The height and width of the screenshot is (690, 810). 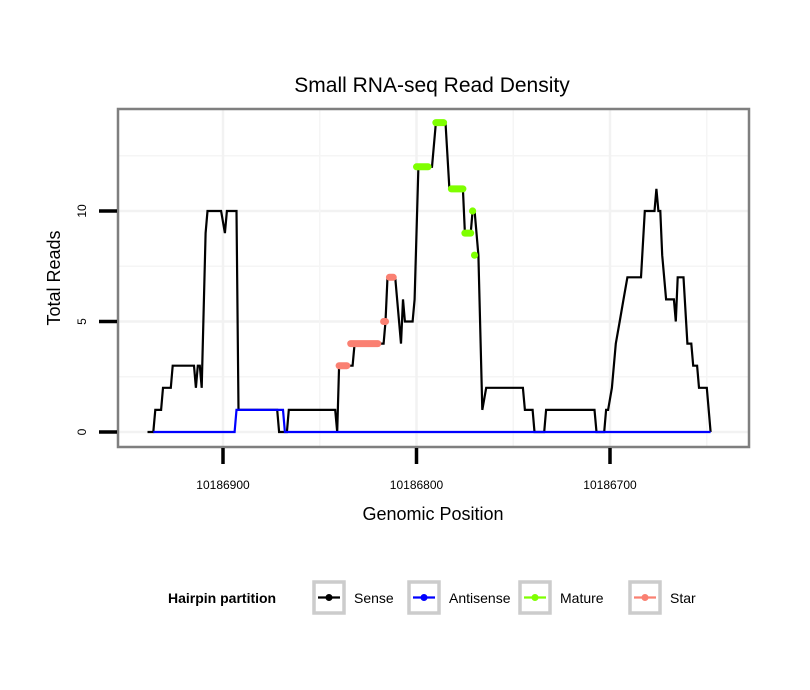 I want to click on x-tick-label: 10186700, so click(x=610, y=485).